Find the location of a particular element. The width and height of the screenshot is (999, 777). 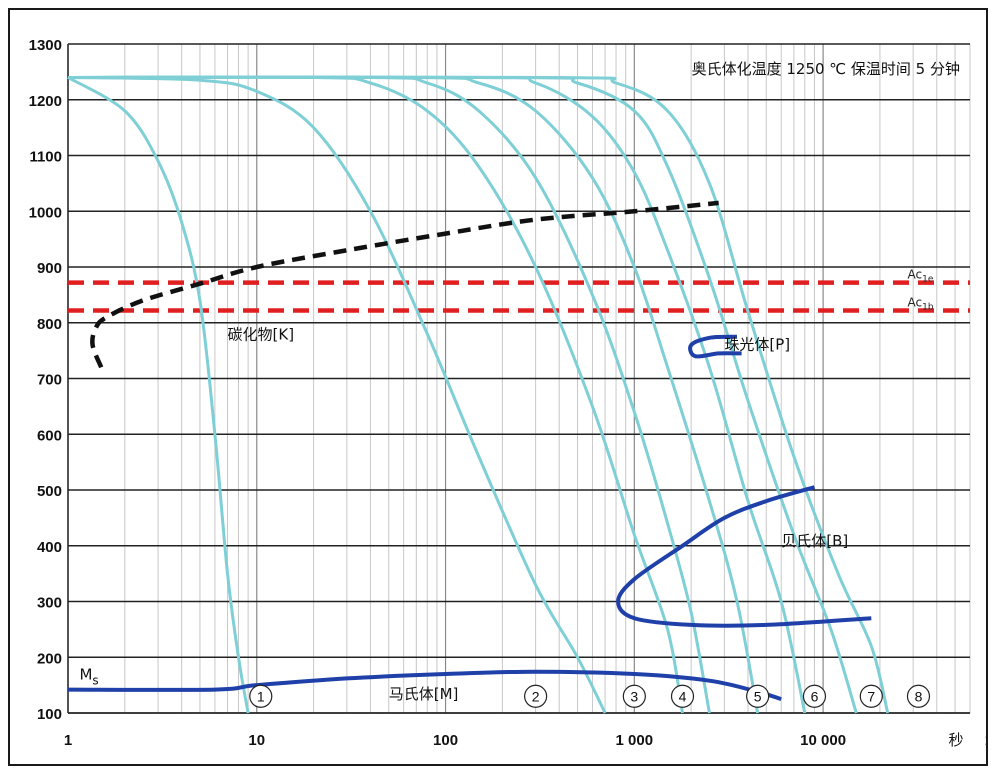

pearlite-label: 珠光体[P] is located at coordinates (757, 345).